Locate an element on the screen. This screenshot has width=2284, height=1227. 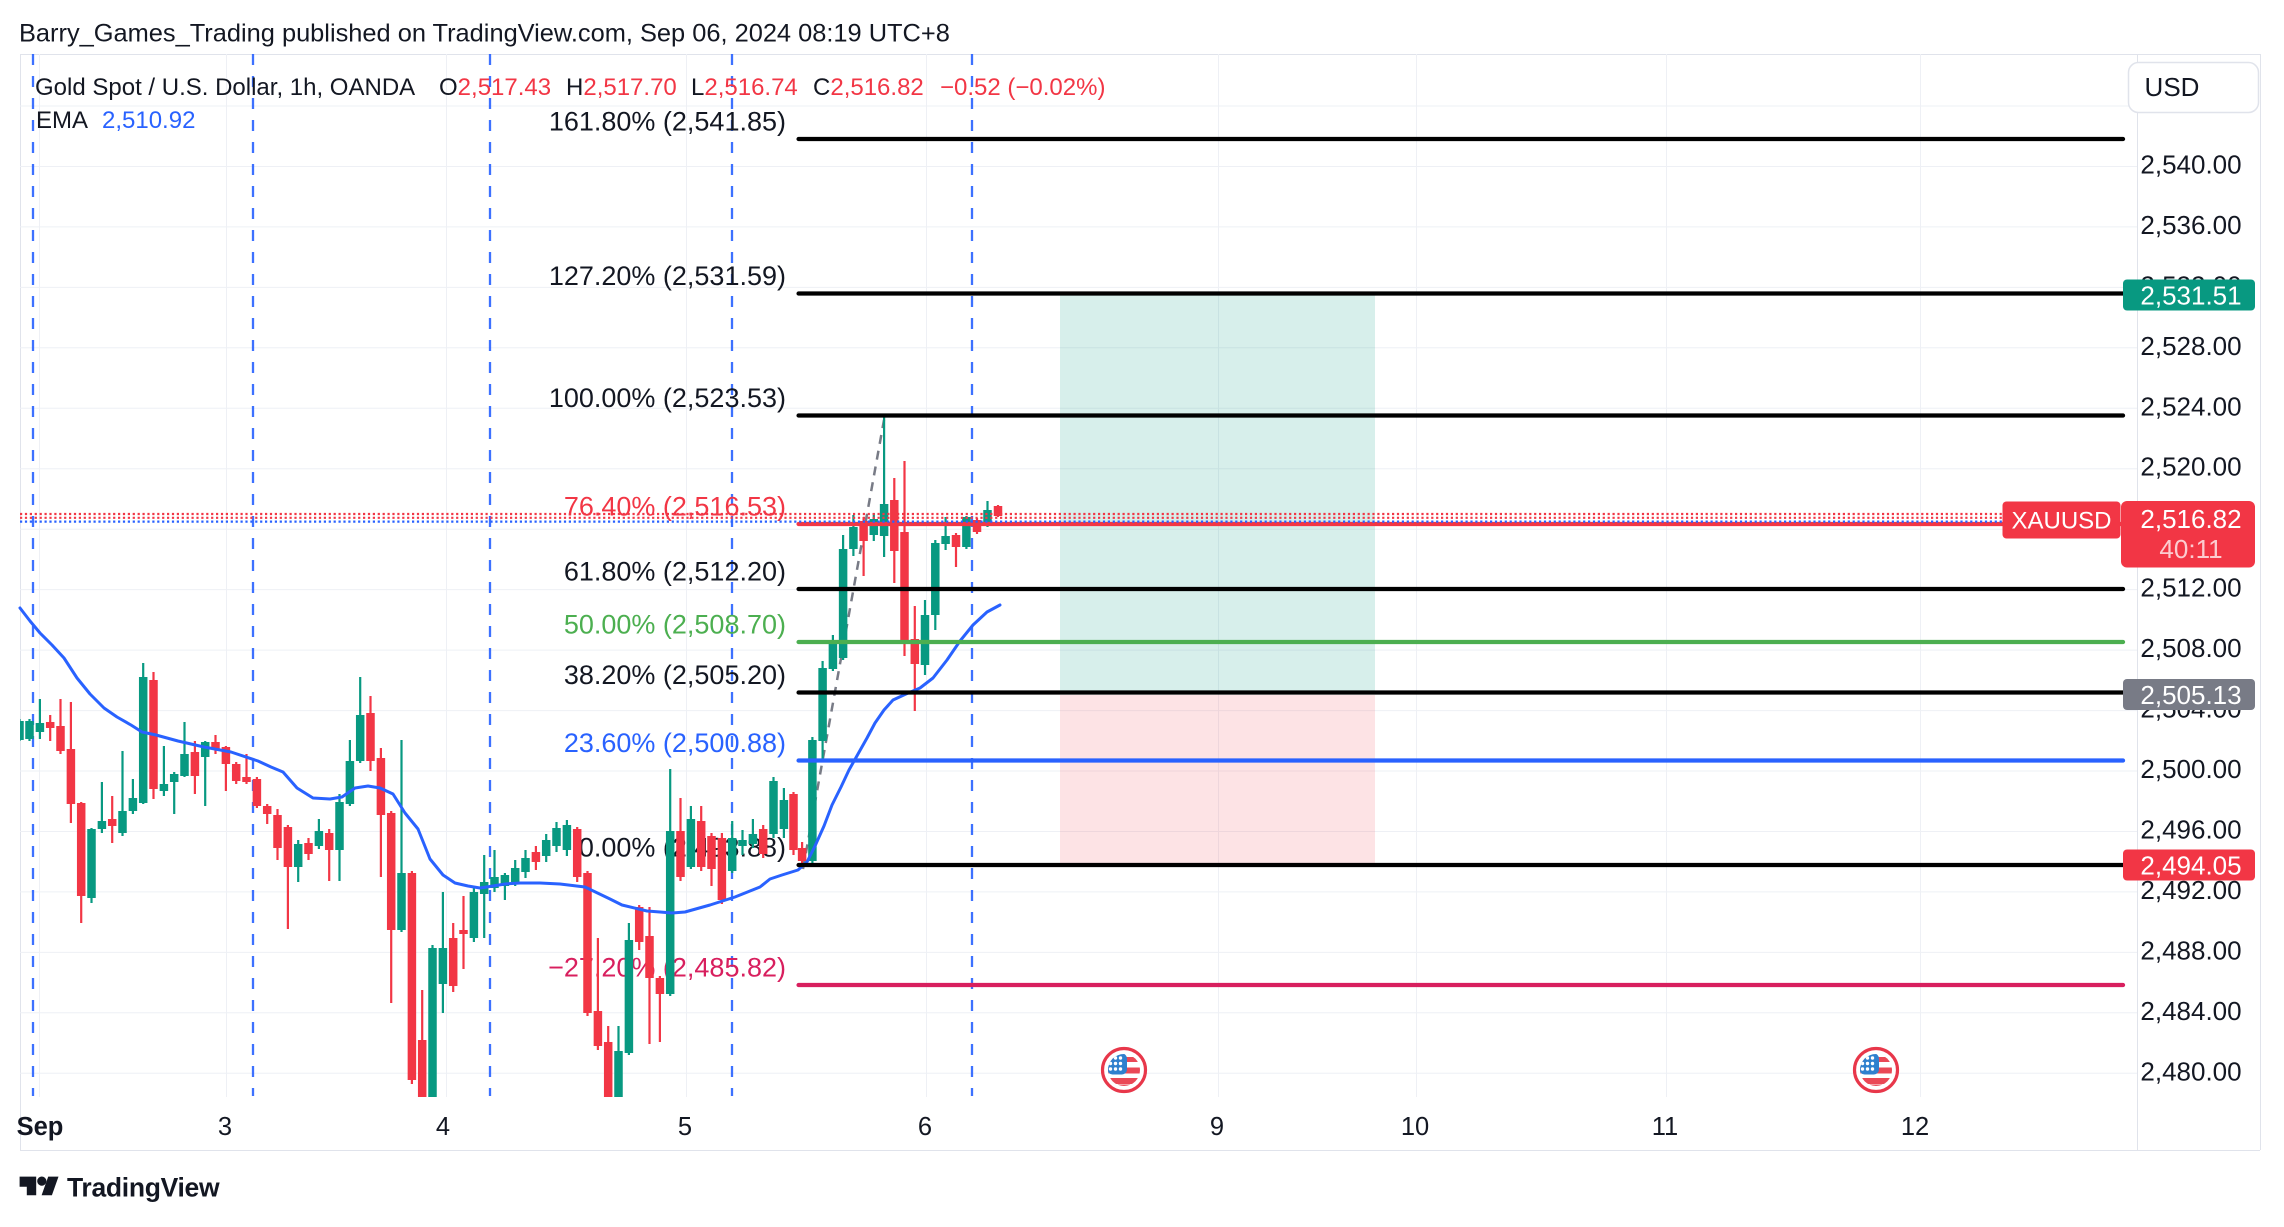
svg-text: 2,524.00 is located at coordinates (2190, 406).